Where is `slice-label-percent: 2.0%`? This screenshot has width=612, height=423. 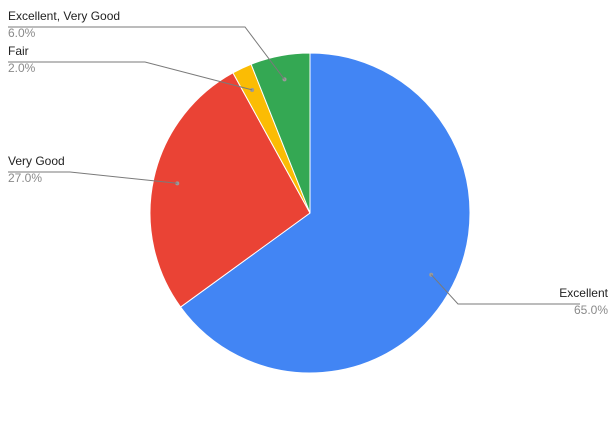 slice-label-percent: 2.0% is located at coordinates (22, 68).